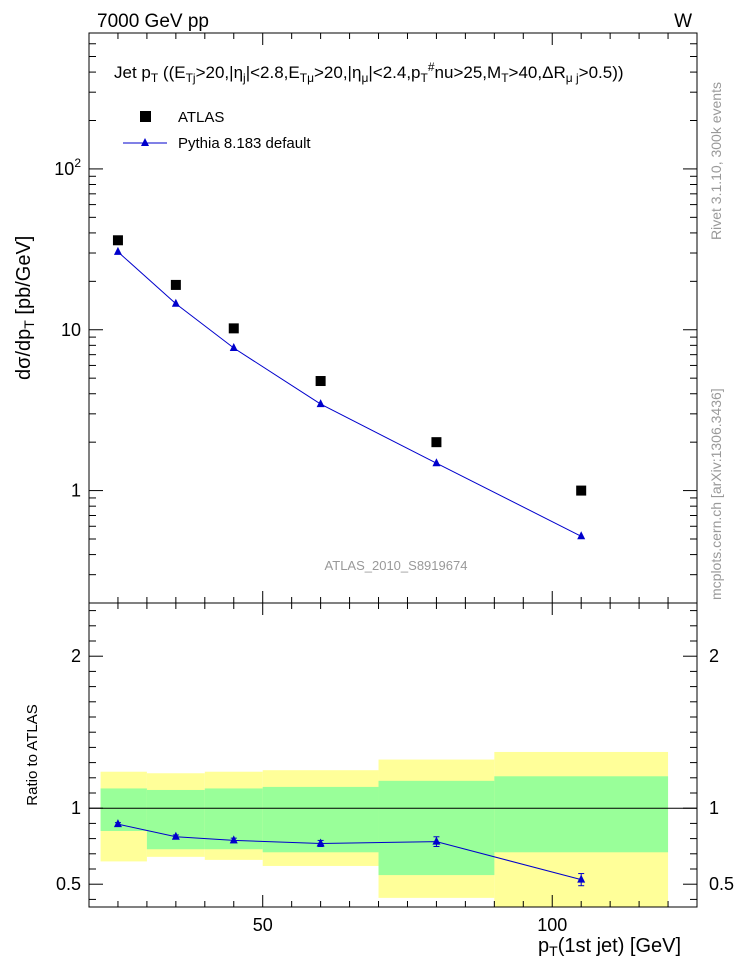 Image resolution: width=746 pixels, height=972 pixels. Describe the element at coordinates (153, 21) in the screenshot. I see `header-left: 7000 GeV pp` at that location.